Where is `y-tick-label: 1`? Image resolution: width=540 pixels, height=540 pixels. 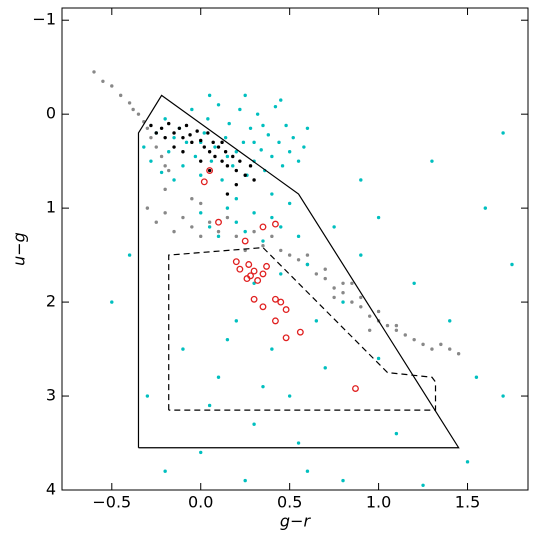
y-tick-label: 1 is located at coordinates (51, 207).